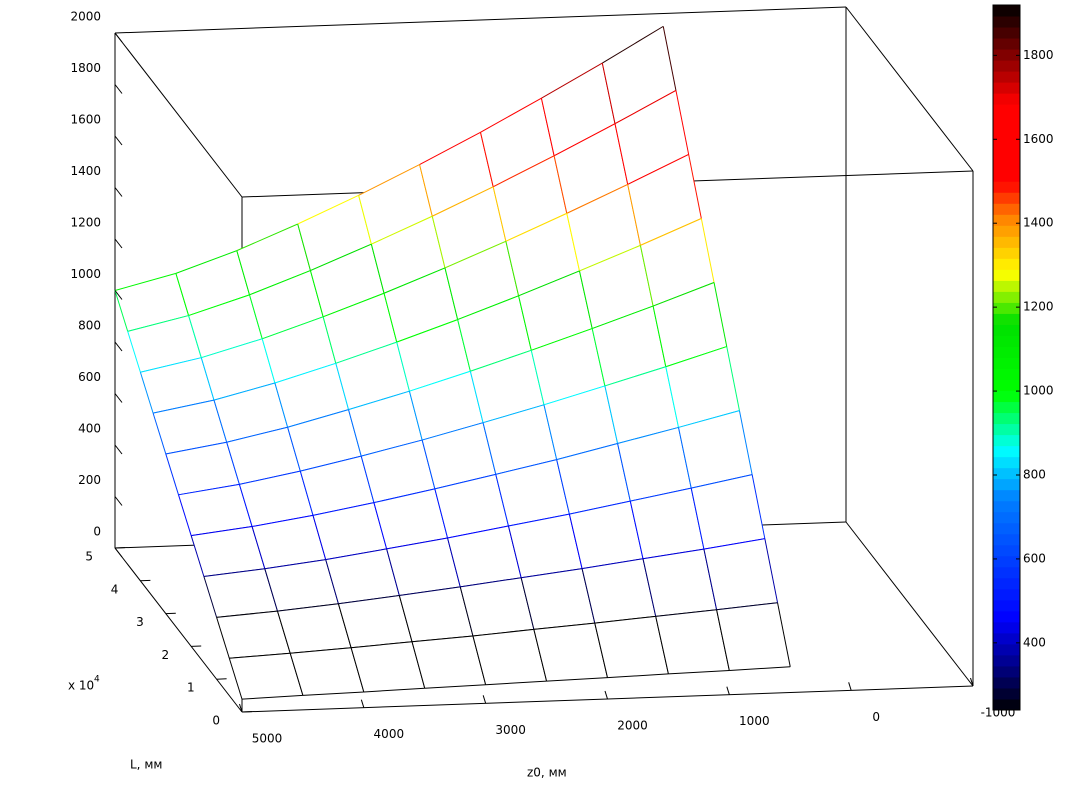 The height and width of the screenshot is (803, 1076). Describe the element at coordinates (1034, 558) in the screenshot. I see `colorbar-tick-label: 600` at that location.